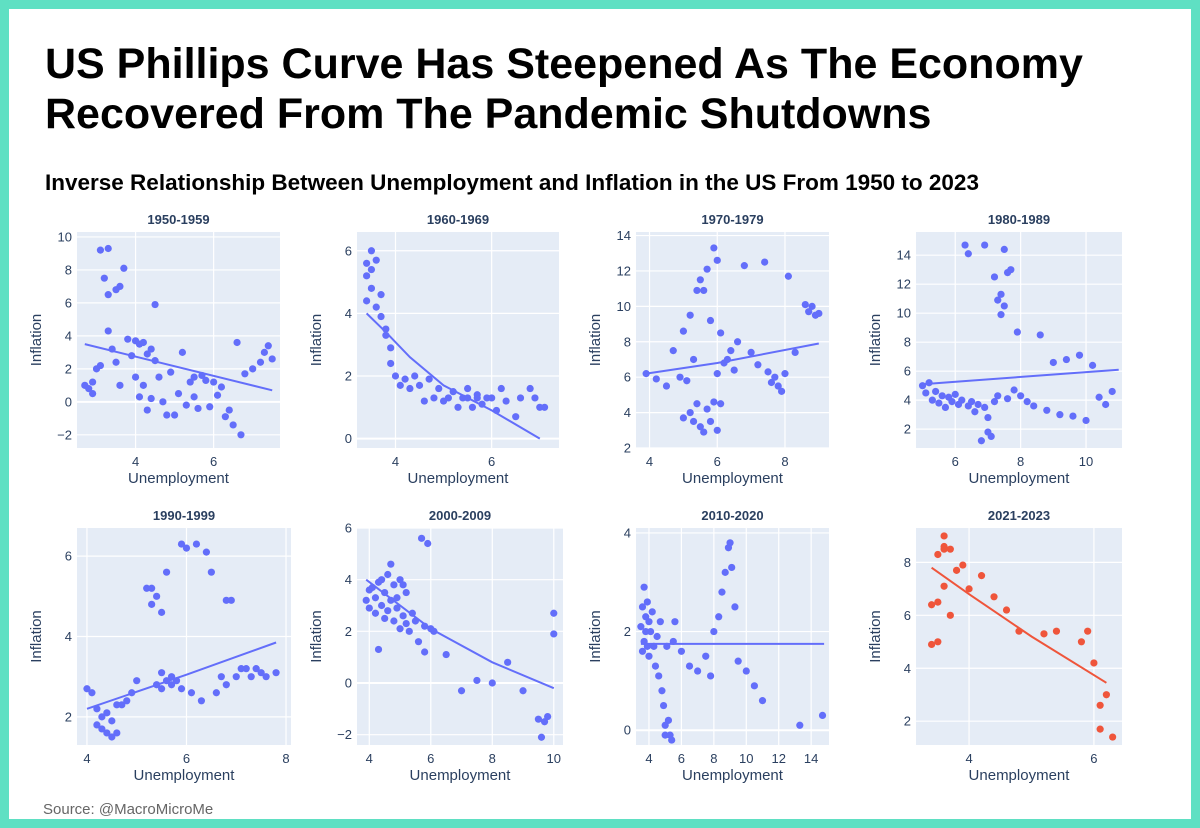  What do you see at coordinates (460, 636) in the screenshot?
I see `plot-area` at bounding box center [460, 636].